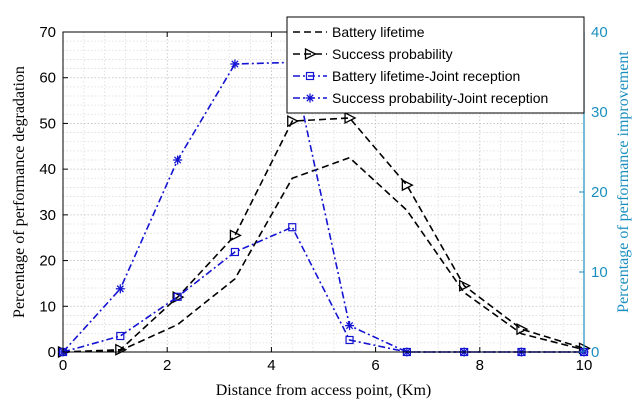  Describe the element at coordinates (47, 306) in the screenshot. I see `y-left-tick-label: 10` at that location.